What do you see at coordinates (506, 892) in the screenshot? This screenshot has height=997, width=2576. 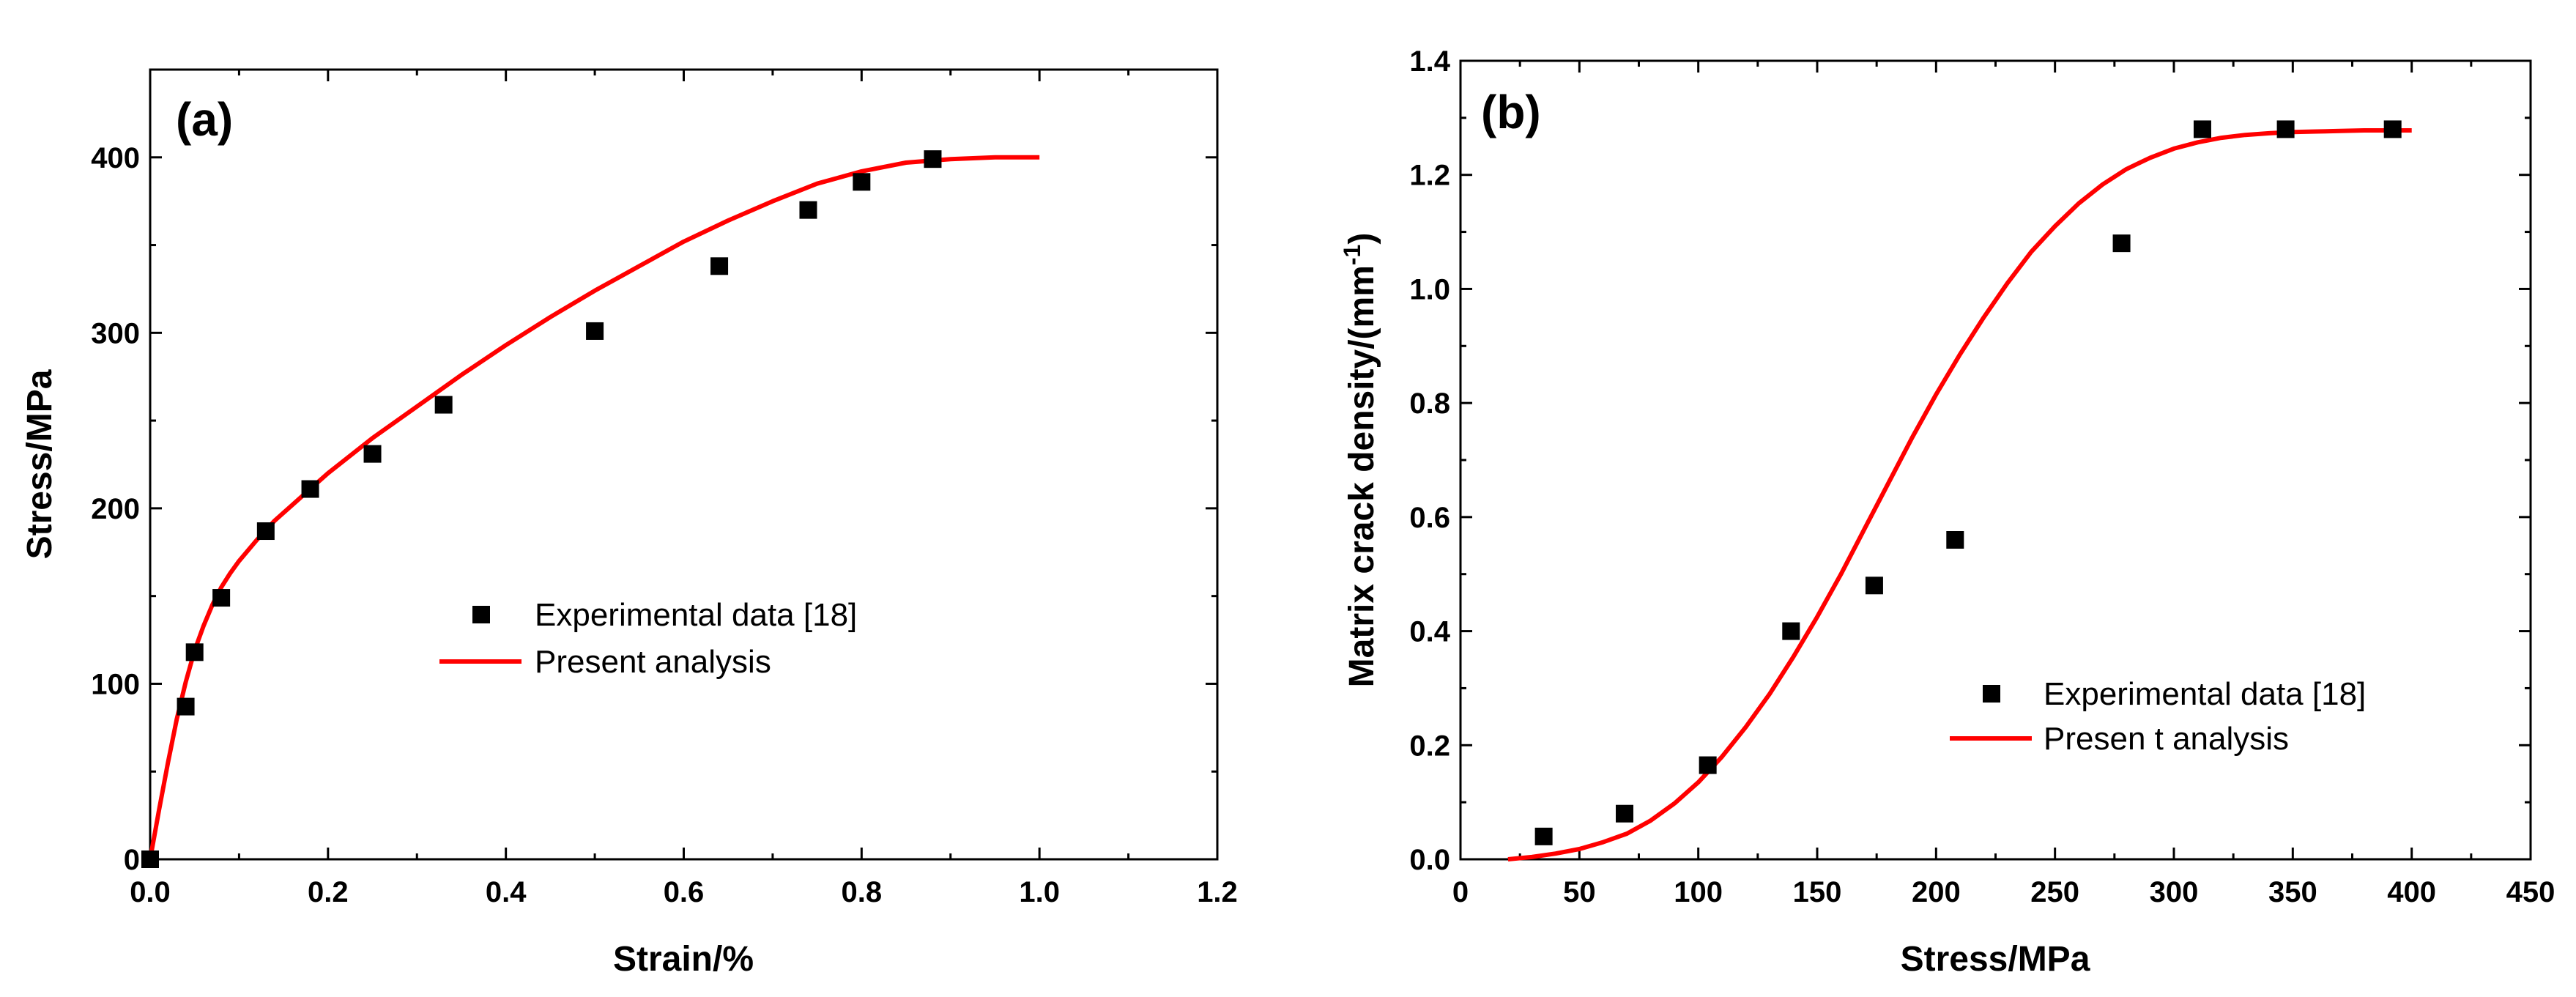 I see `chart-a-x-tick-label: 0.4` at bounding box center [506, 892].